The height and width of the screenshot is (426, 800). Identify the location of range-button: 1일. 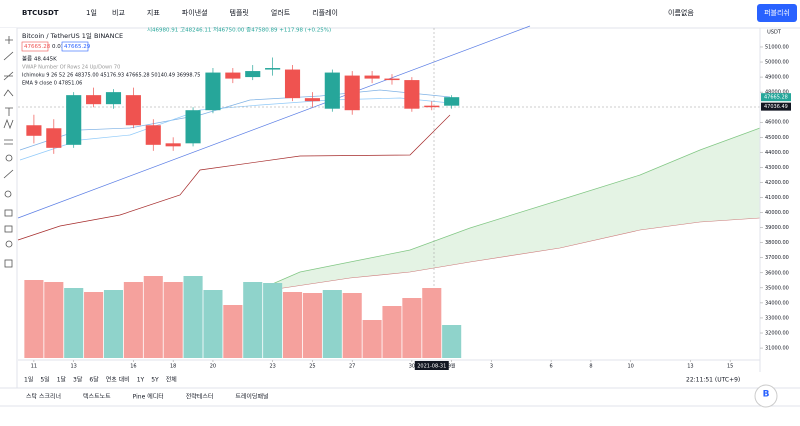
(28, 380).